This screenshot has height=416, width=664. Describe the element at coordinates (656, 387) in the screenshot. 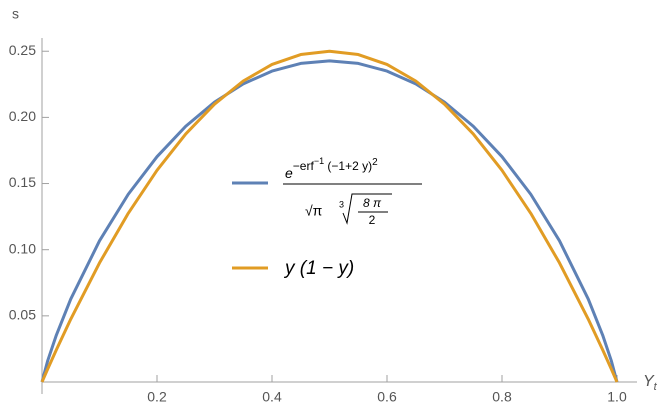

I see `x-axis-label-subscript: t` at that location.